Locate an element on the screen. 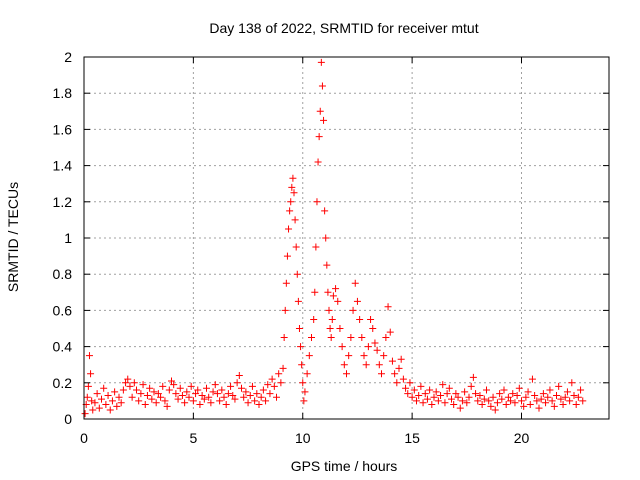 This screenshot has height=480, width=640. y-tick-label: 0.2 is located at coordinates (63, 383).